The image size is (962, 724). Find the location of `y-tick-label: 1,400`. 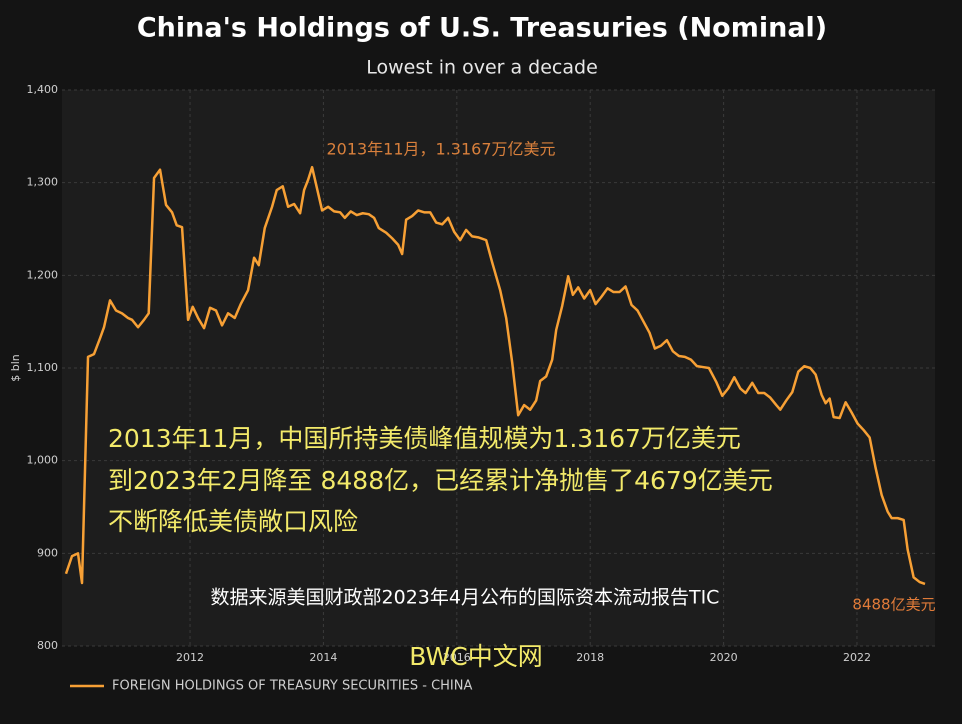

y-tick-label: 1,400 is located at coordinates (43, 89).